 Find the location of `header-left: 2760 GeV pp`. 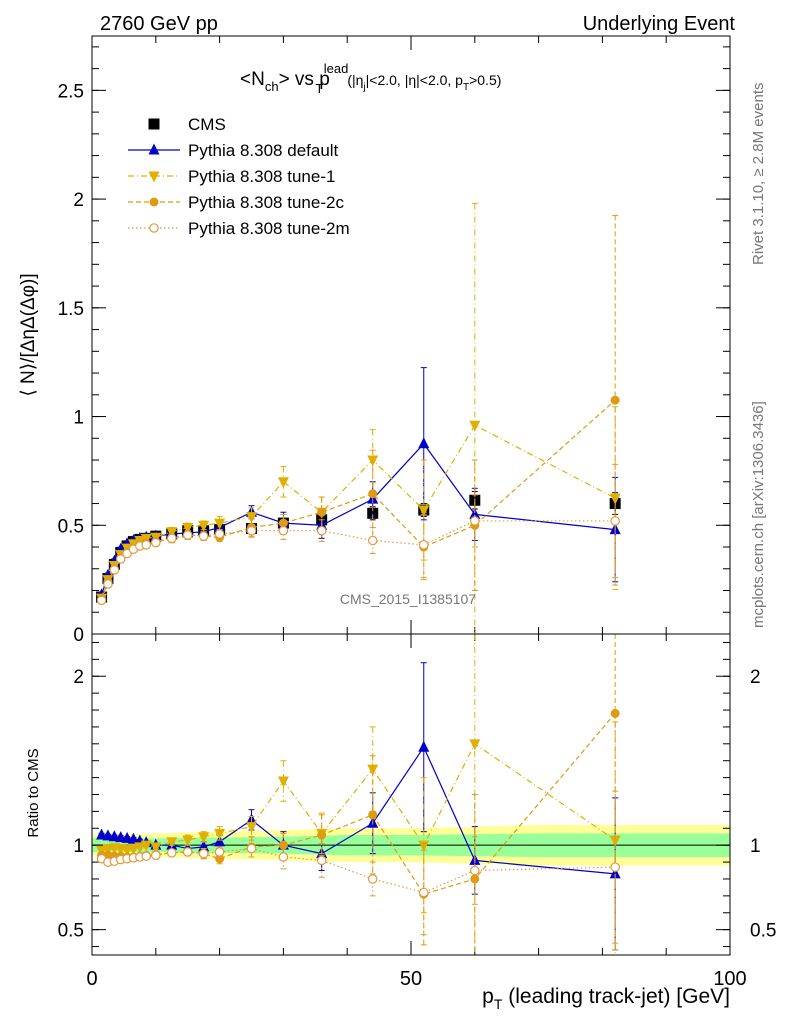

header-left: 2760 GeV pp is located at coordinates (159, 24).